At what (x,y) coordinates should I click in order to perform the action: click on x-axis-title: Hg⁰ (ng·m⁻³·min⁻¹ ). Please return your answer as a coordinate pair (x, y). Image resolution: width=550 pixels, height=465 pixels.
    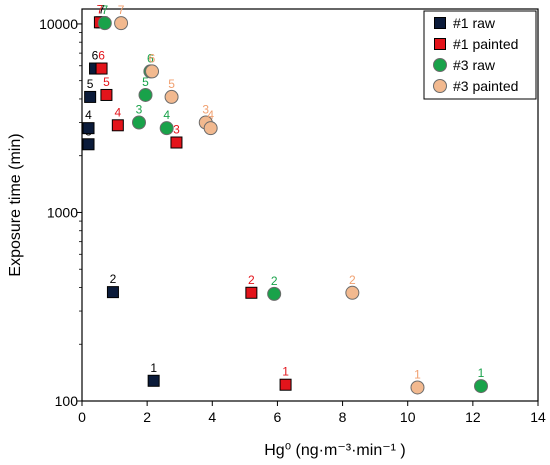
    Looking at the image, I should click on (335, 450).